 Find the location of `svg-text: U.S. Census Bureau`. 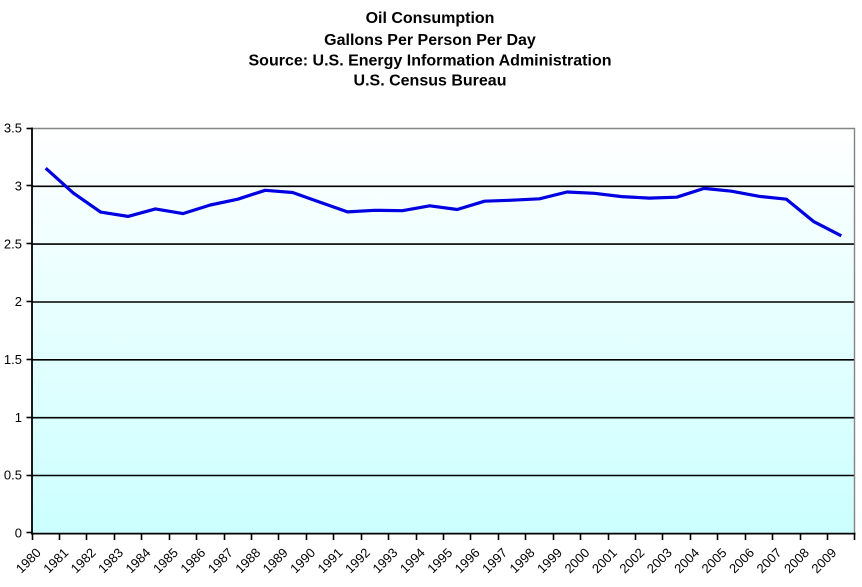

svg-text: U.S. Census Bureau is located at coordinates (430, 81).